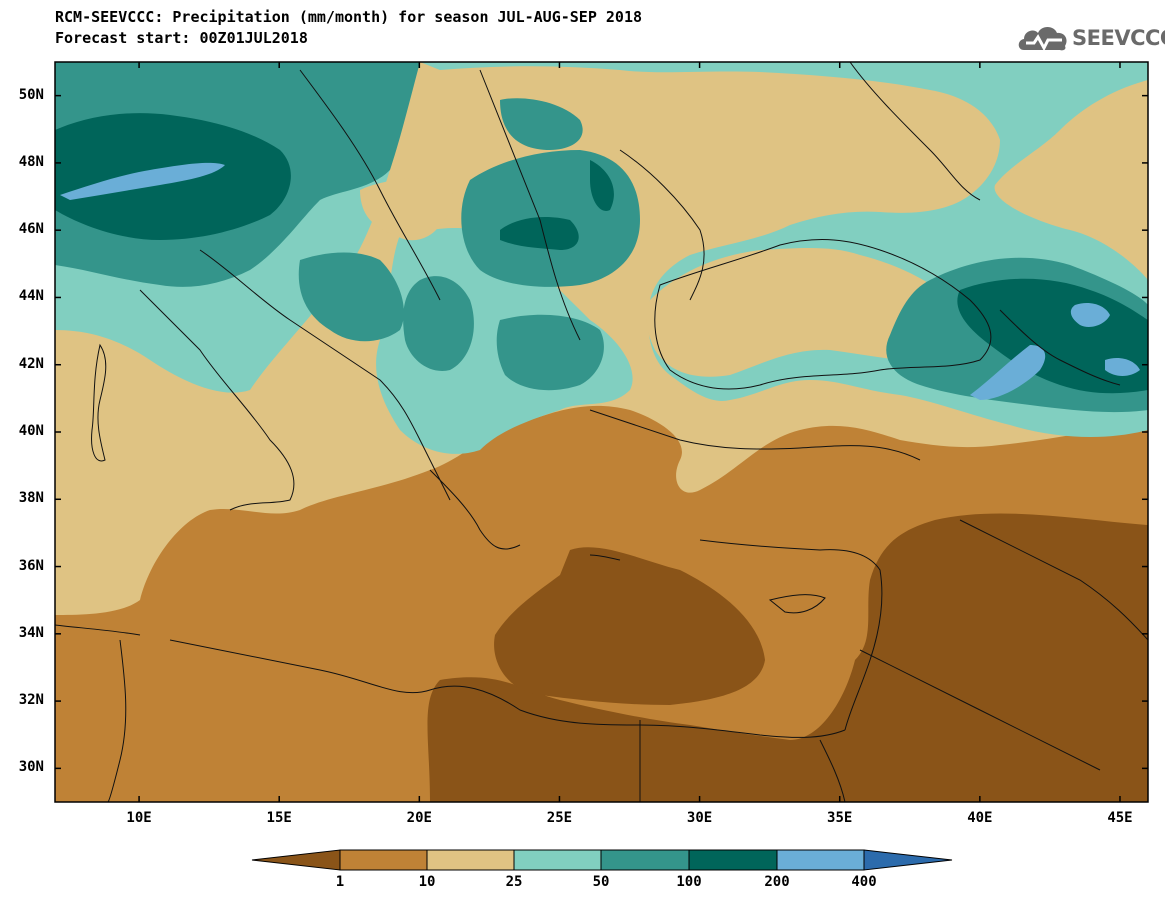  I want to click on field-sand-ukraine, so click(1071, 177).